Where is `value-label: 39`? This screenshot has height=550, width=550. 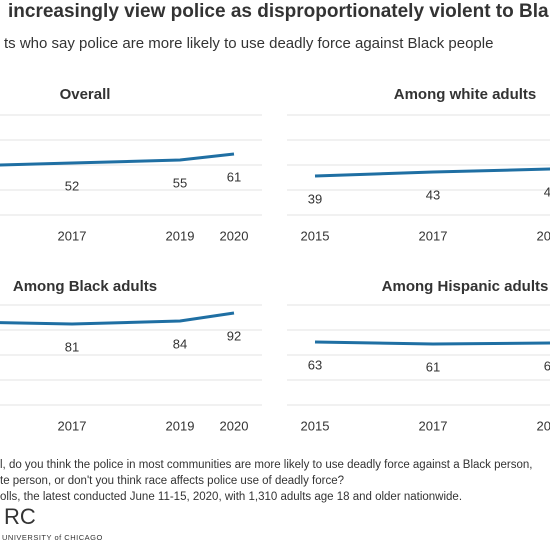 value-label: 39 is located at coordinates (315, 198).